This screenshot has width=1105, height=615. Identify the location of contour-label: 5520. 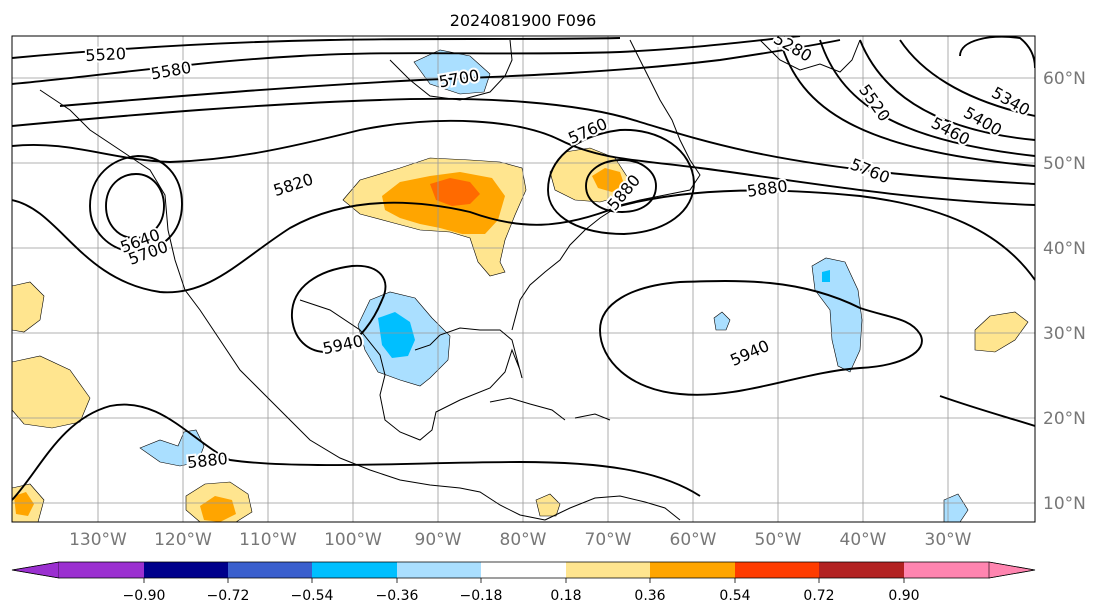
(106, 54).